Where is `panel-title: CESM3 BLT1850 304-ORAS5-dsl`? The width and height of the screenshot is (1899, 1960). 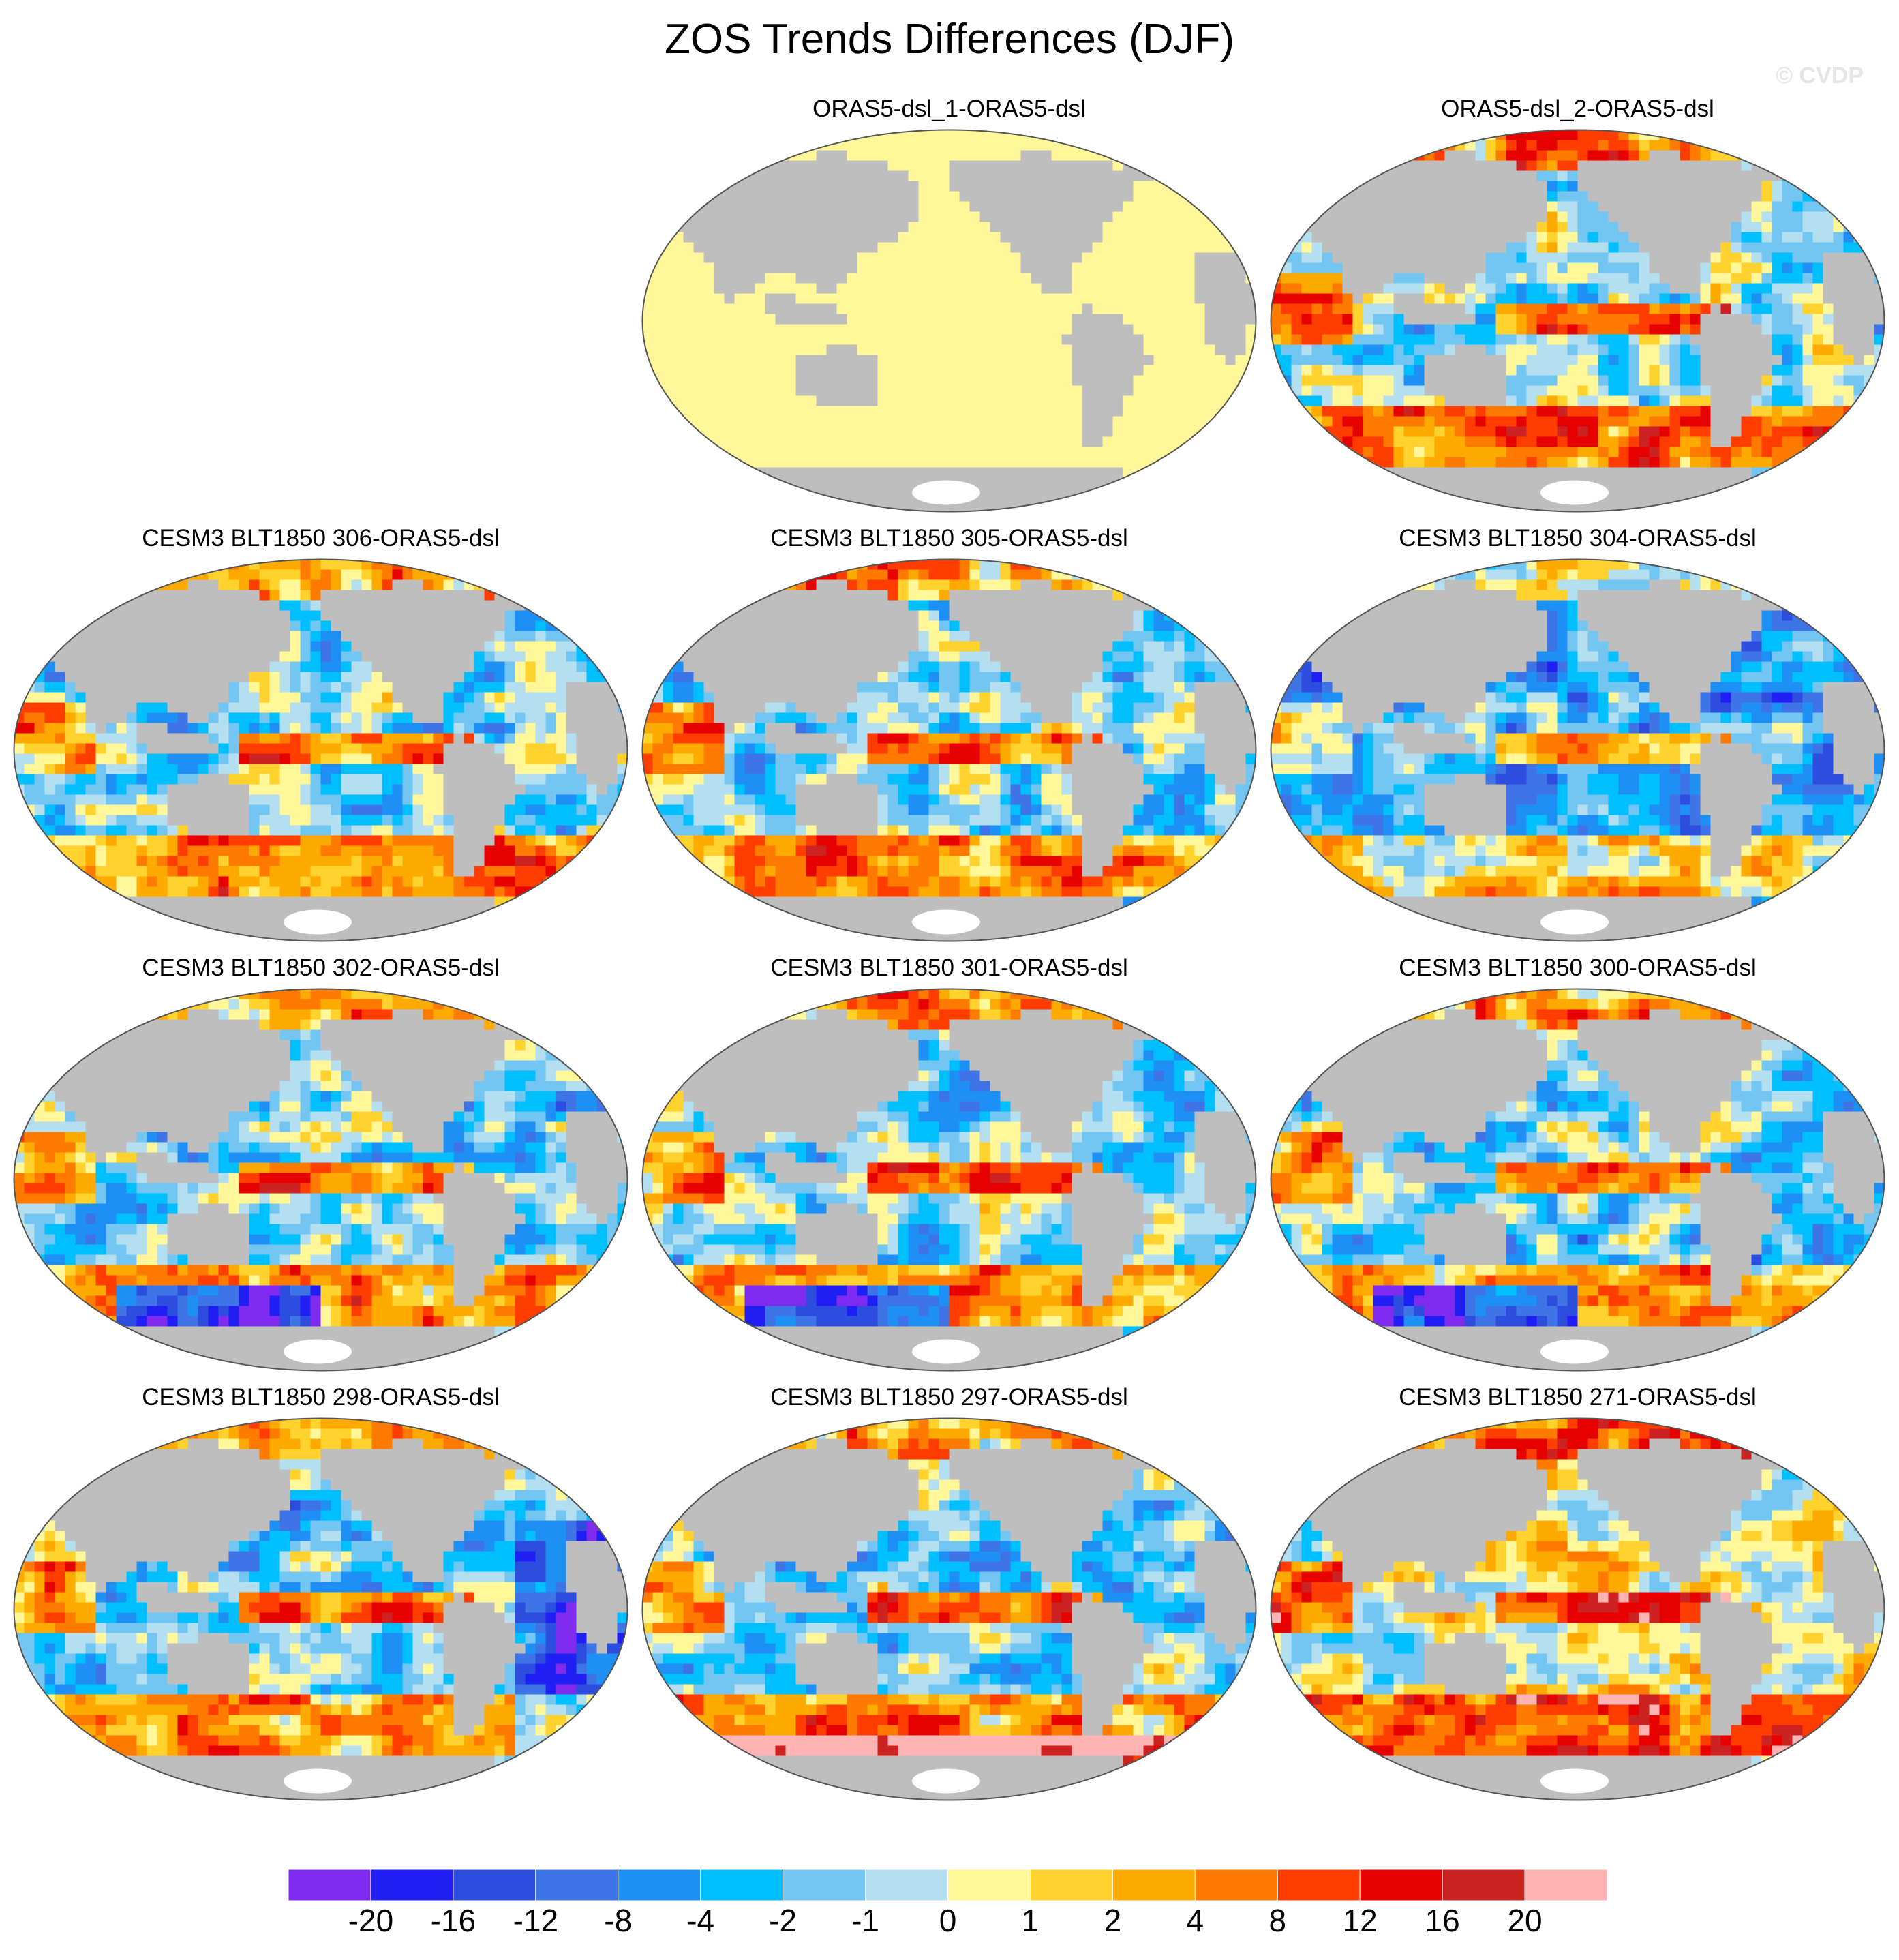 panel-title: CESM3 BLT1850 304-ORAS5-dsl is located at coordinates (1577, 538).